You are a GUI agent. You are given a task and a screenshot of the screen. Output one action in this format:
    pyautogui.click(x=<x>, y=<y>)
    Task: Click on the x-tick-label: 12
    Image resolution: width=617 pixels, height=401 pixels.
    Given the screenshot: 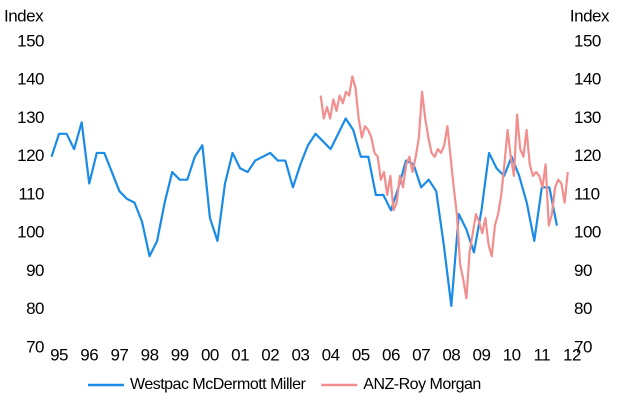 What is the action you would take?
    pyautogui.click(x=572, y=354)
    